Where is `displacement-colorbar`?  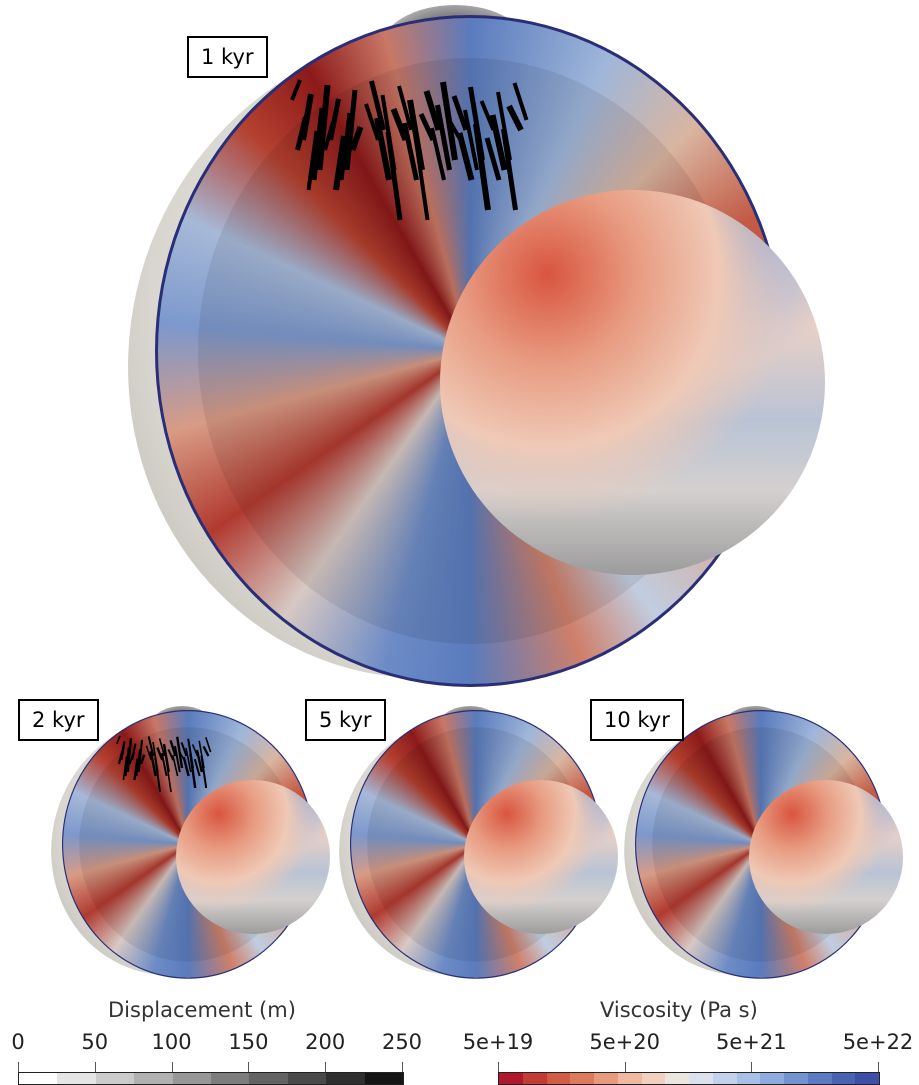
displacement-colorbar is located at coordinates (211, 1078).